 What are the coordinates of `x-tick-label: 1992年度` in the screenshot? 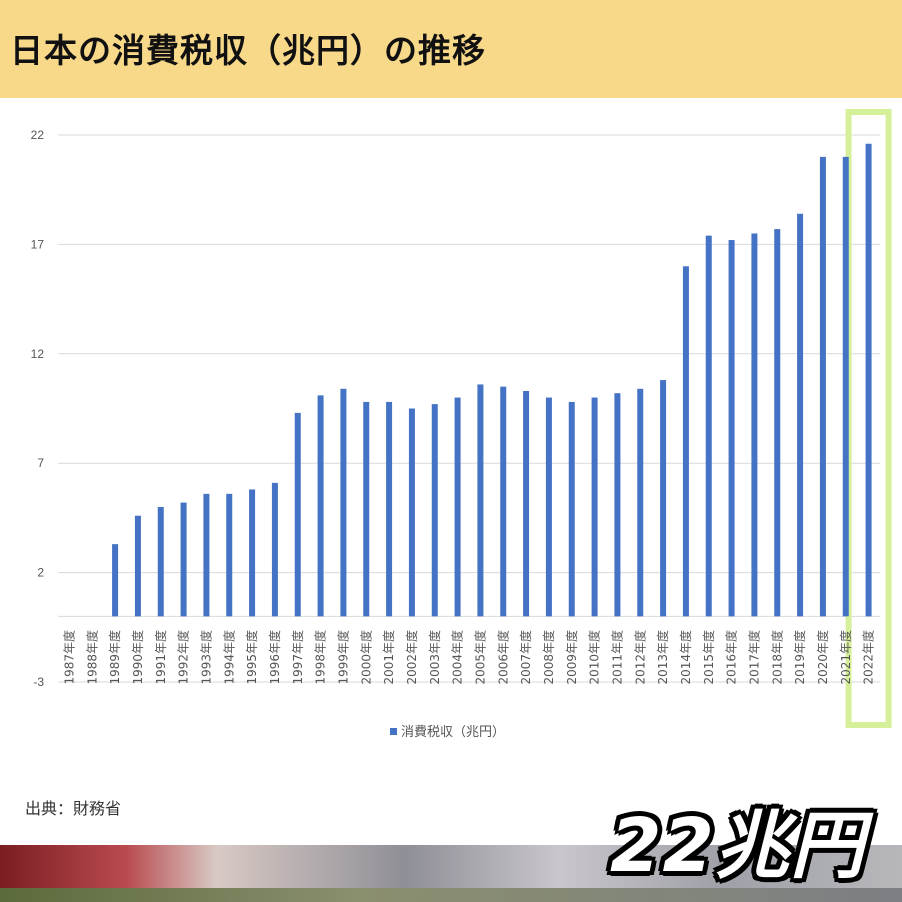 It's located at (183, 657).